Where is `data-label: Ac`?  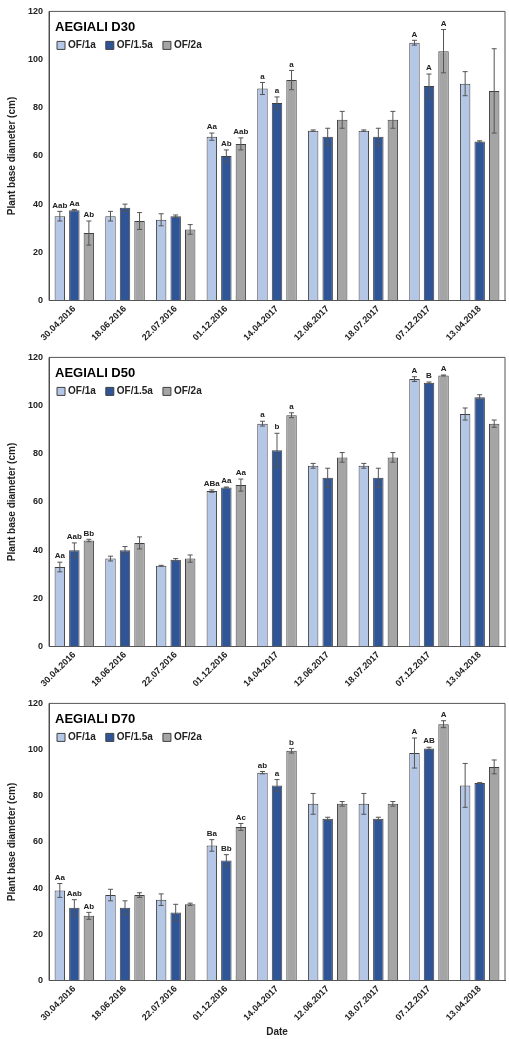
data-label: Ac is located at coordinates (241, 817).